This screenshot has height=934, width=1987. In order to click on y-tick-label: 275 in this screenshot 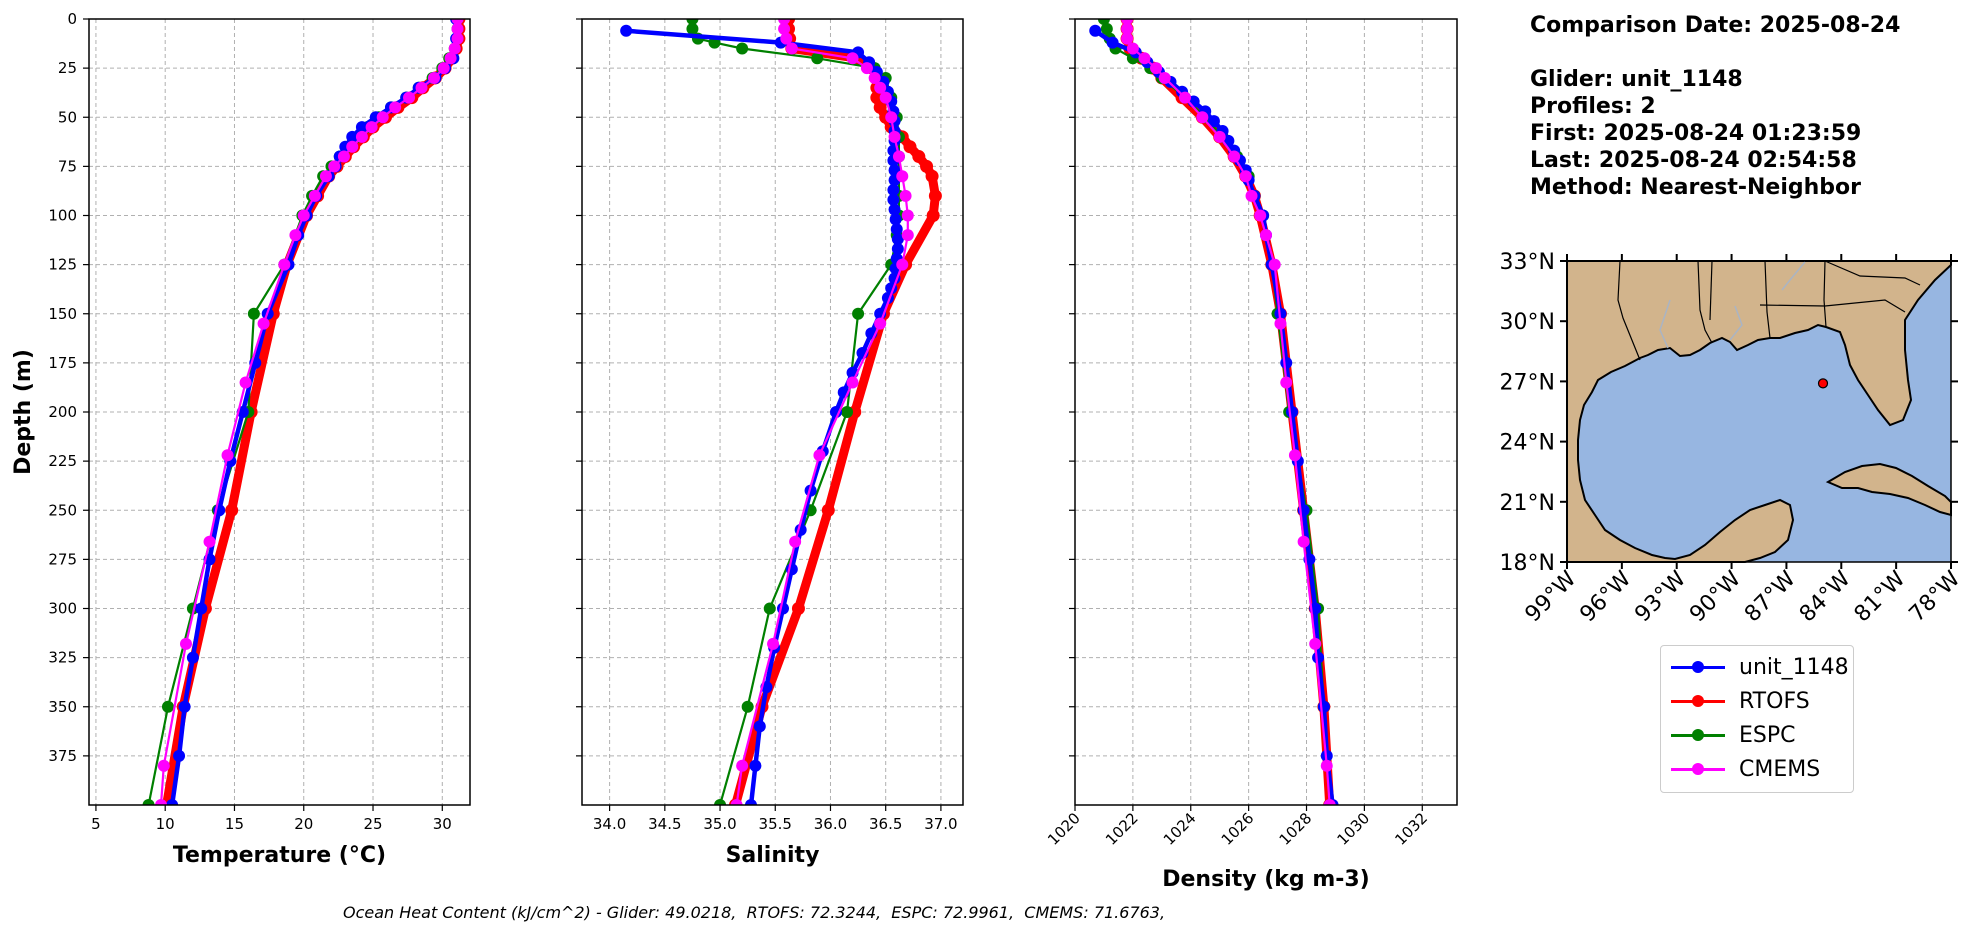, I will do `click(62, 559)`.